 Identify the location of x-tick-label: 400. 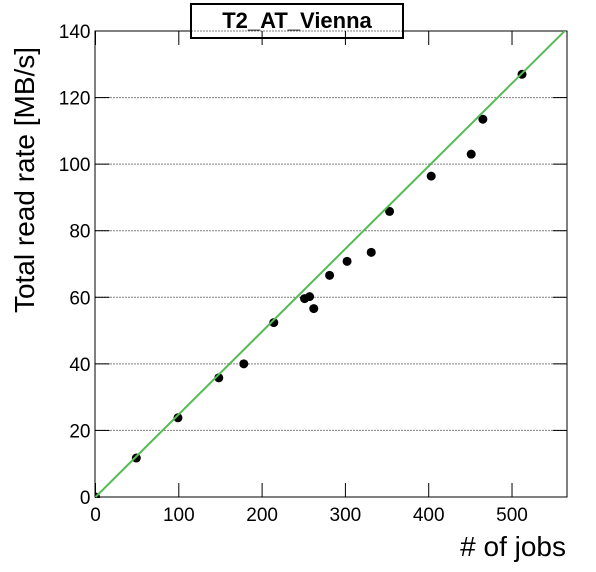
(429, 515).